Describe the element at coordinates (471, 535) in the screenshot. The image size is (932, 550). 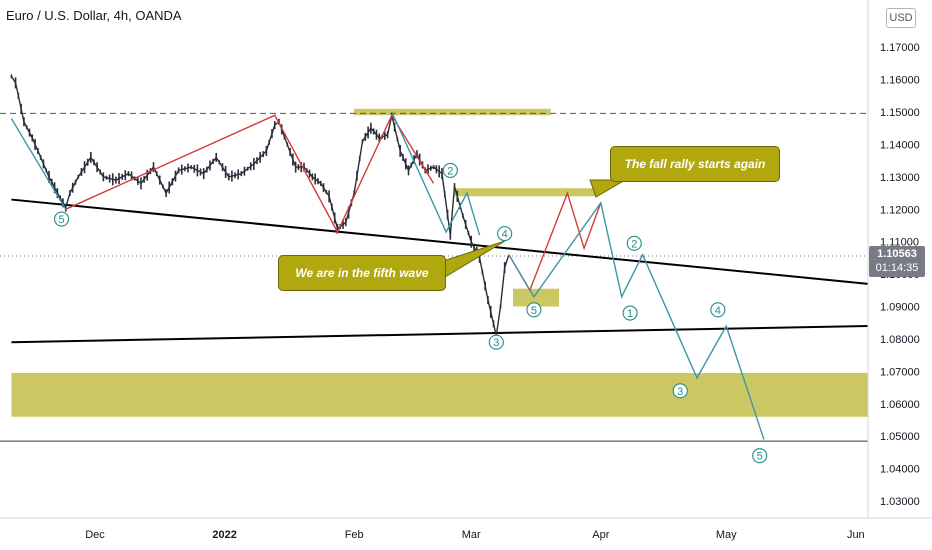
I see `x-tick-label: Mar` at that location.